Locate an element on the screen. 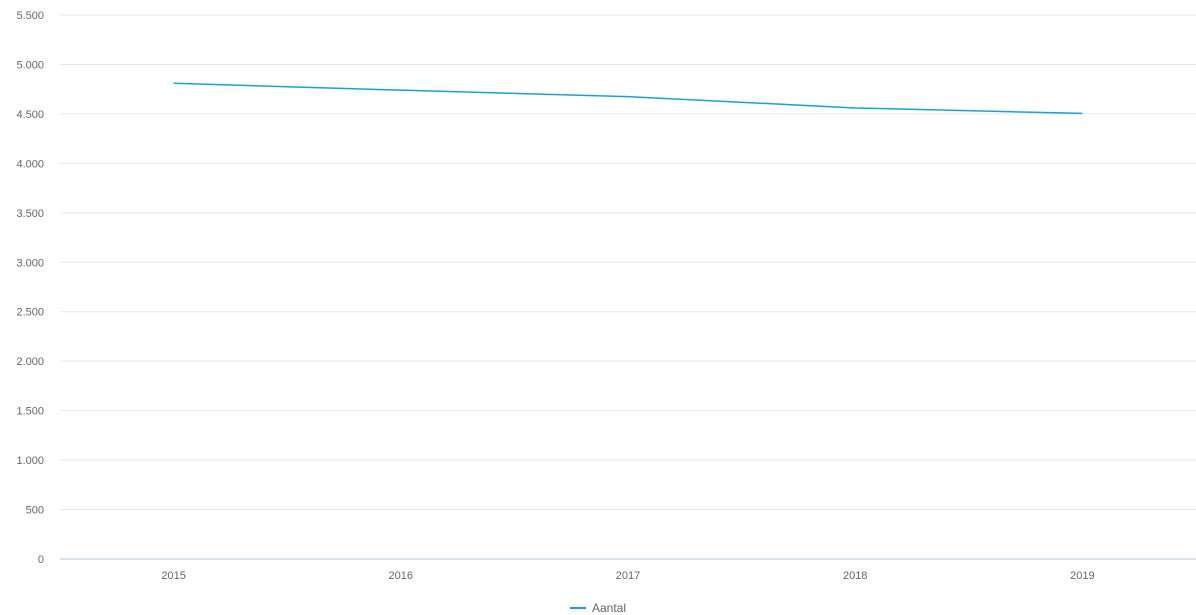 This screenshot has height=615, width=1196. x-tick-label: 2016 is located at coordinates (401, 576).